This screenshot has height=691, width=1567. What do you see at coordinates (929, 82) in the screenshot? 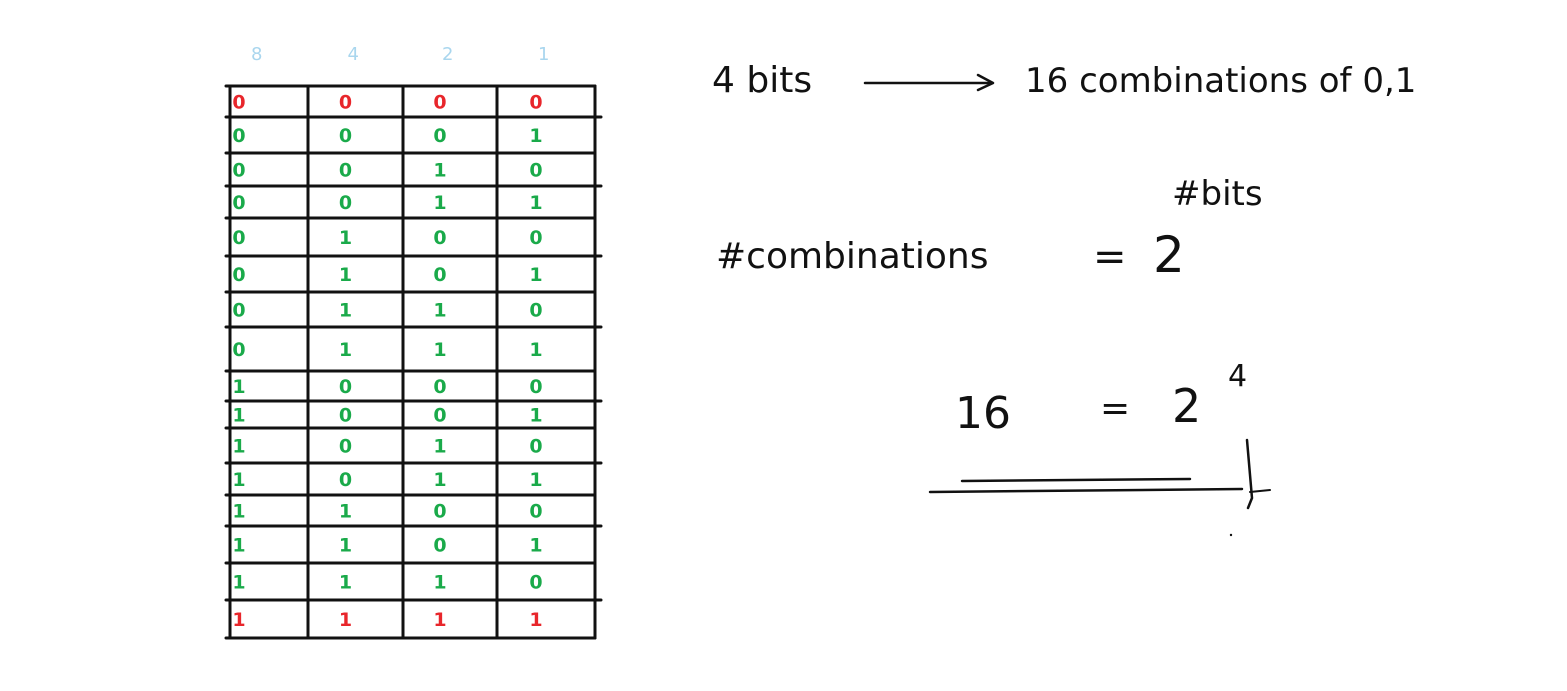
I see `right-arrow` at bounding box center [929, 82].